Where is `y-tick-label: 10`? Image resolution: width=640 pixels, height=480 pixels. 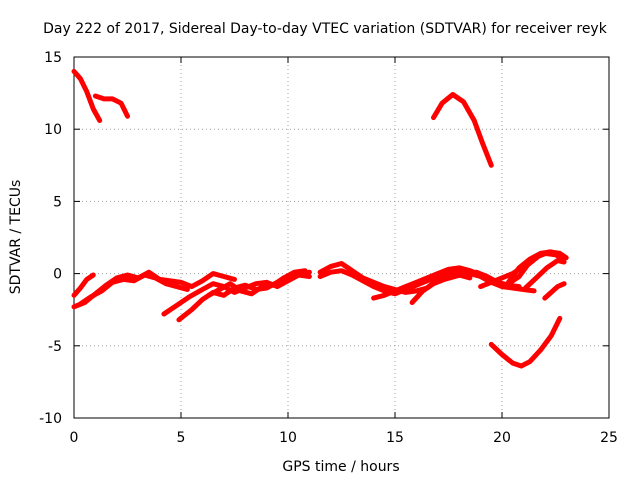 y-tick-label: 10 is located at coordinates (53, 130).